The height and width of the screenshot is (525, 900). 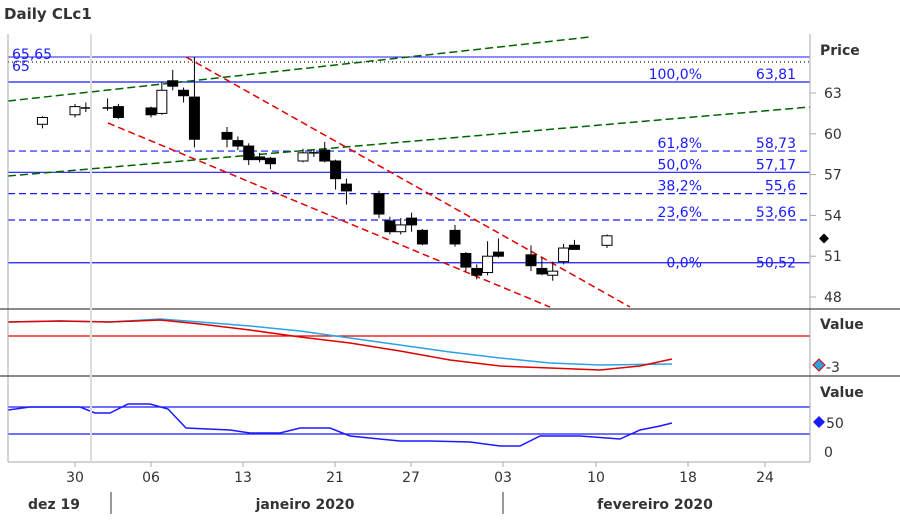 What do you see at coordinates (833, 257) in the screenshot?
I see `price-tick-label: 51` at bounding box center [833, 257].